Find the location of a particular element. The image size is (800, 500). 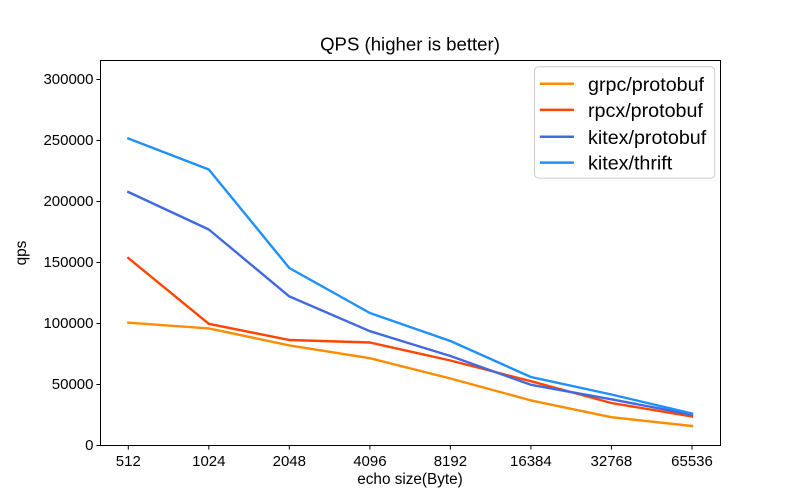

svg-text: QPS (higher is better) is located at coordinates (410, 44).